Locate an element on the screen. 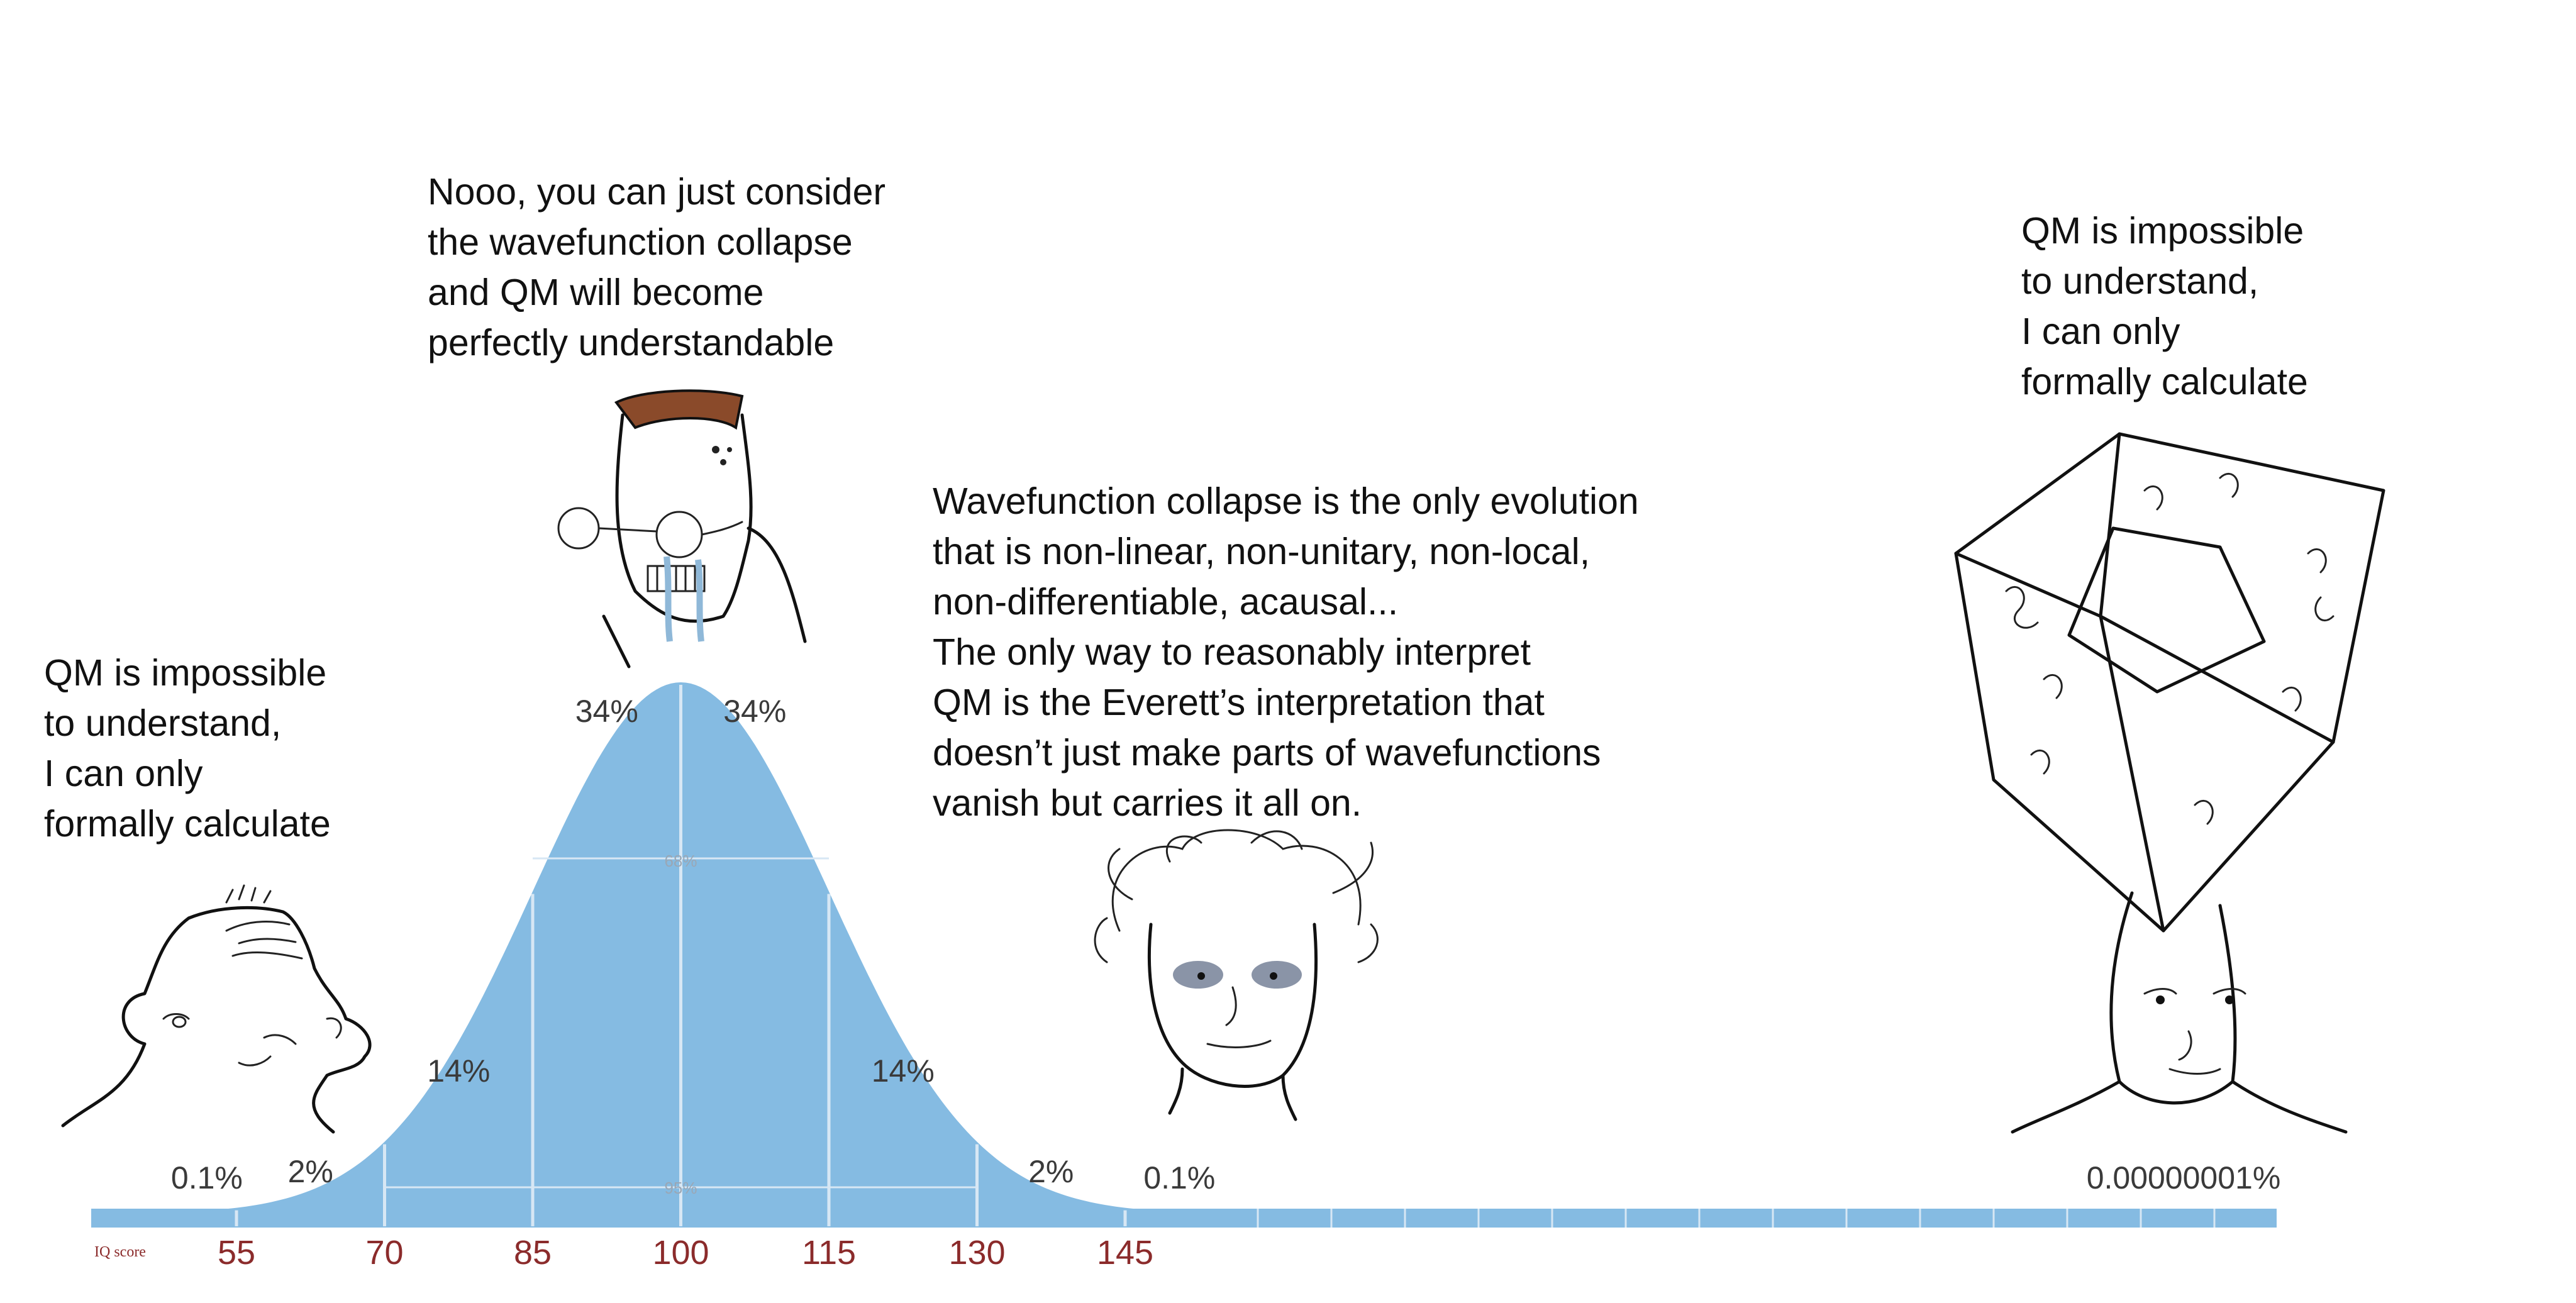  caption-line: Nooo, you can just consider is located at coordinates (657, 192).